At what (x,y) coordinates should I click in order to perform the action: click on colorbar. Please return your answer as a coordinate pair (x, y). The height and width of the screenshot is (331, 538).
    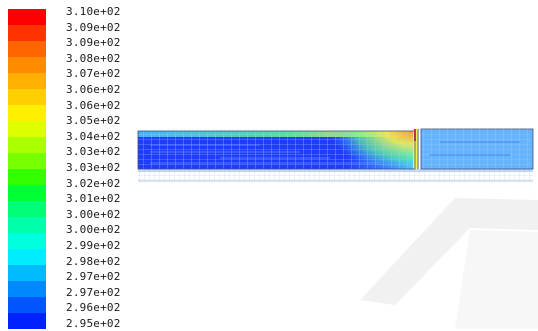
    Looking at the image, I should click on (27, 169).